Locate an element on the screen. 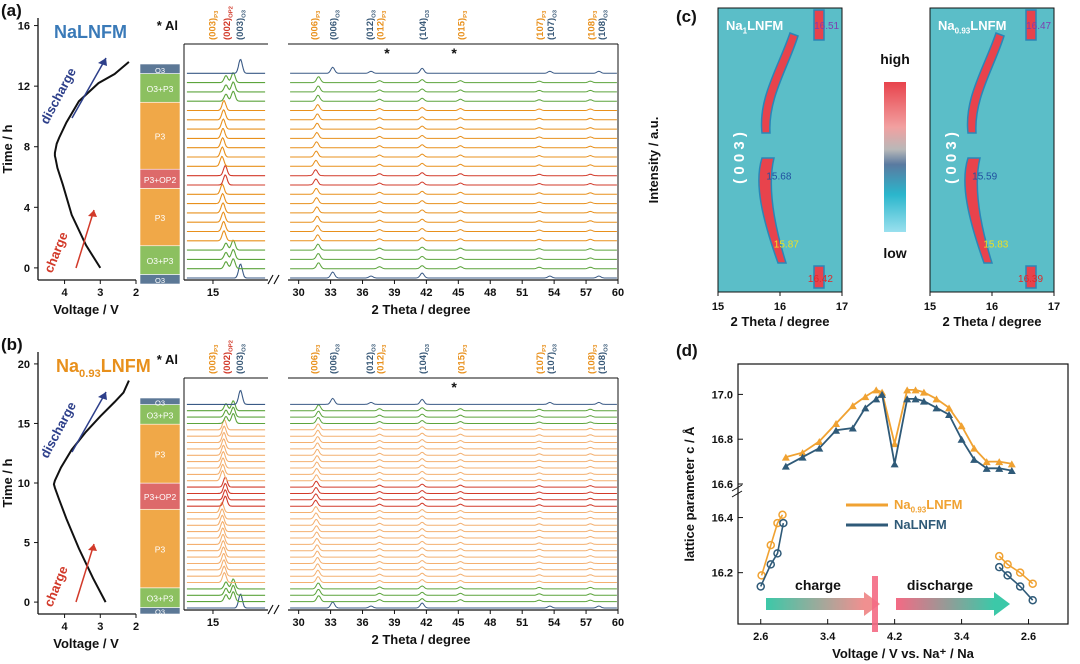 Image resolution: width=1080 pixels, height=664 pixels. panel-label-c: (c) is located at coordinates (686, 16).